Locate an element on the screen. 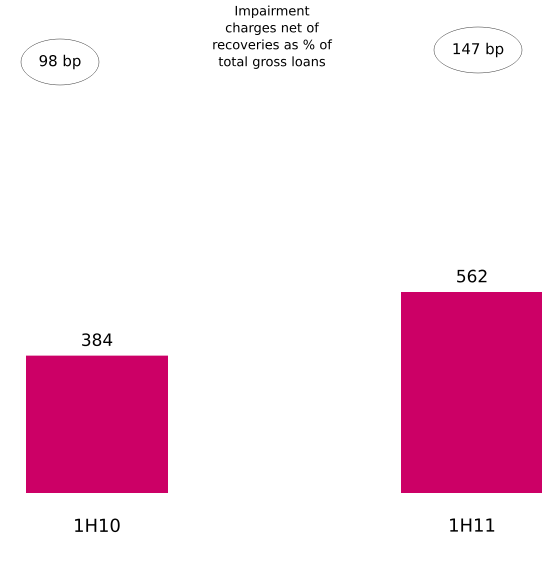 Image resolution: width=542 pixels, height=563 pixels. data-label: 384 is located at coordinates (97, 339).